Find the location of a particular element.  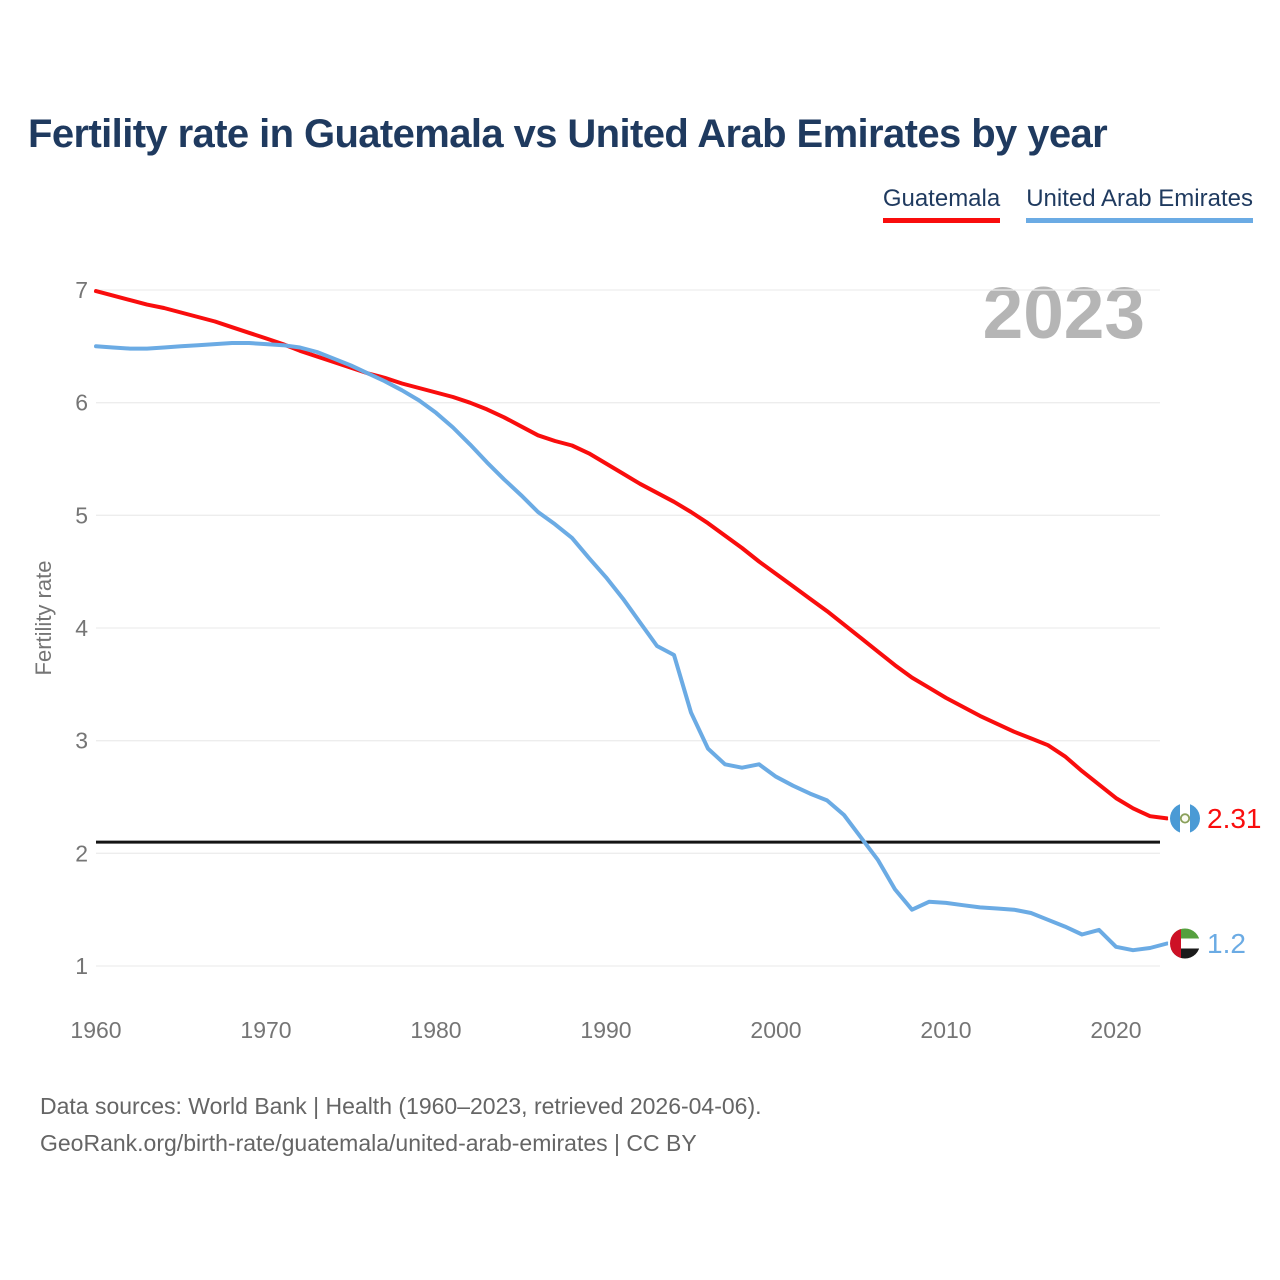

y-tick-label: 6 is located at coordinates (81, 403).